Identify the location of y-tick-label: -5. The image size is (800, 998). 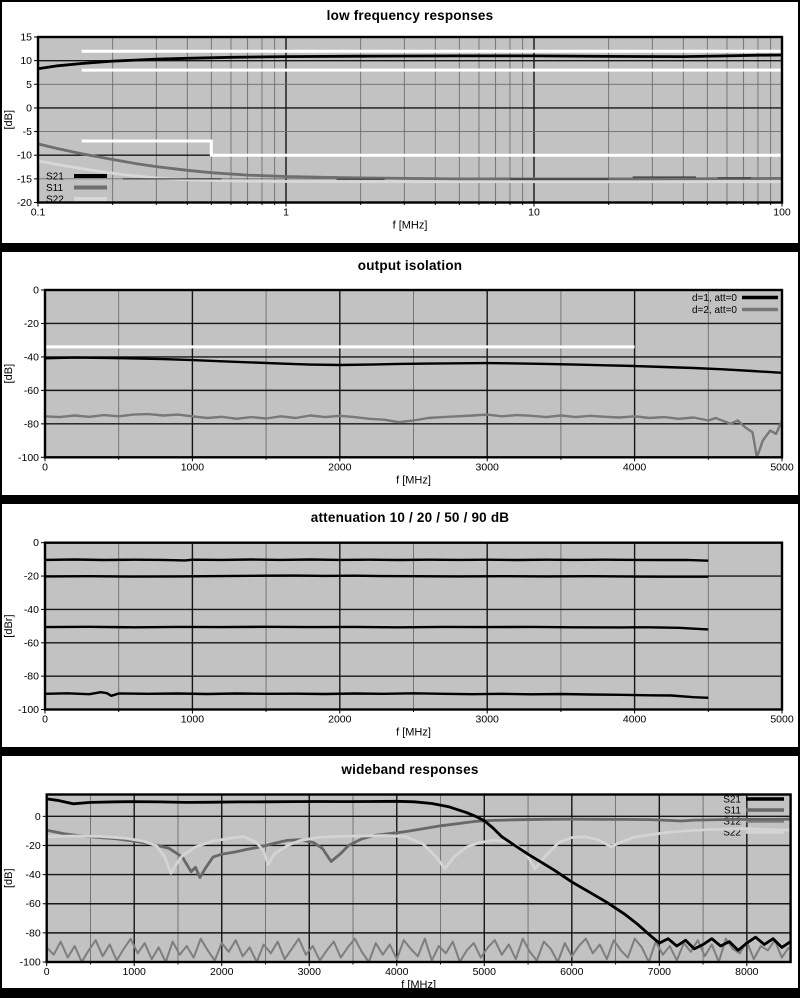
(27, 132).